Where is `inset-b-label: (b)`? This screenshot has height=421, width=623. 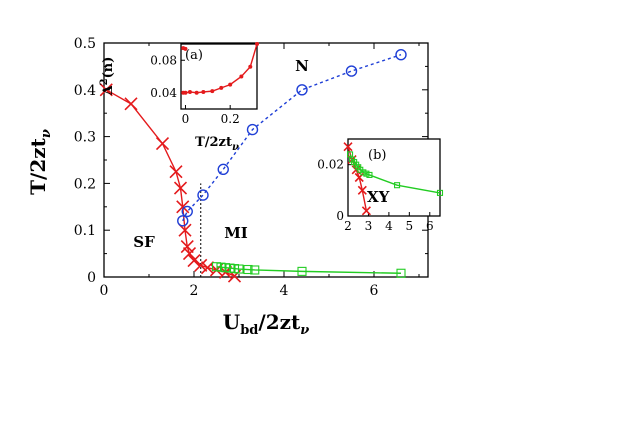 inset-b-label: (b) is located at coordinates (377, 155).